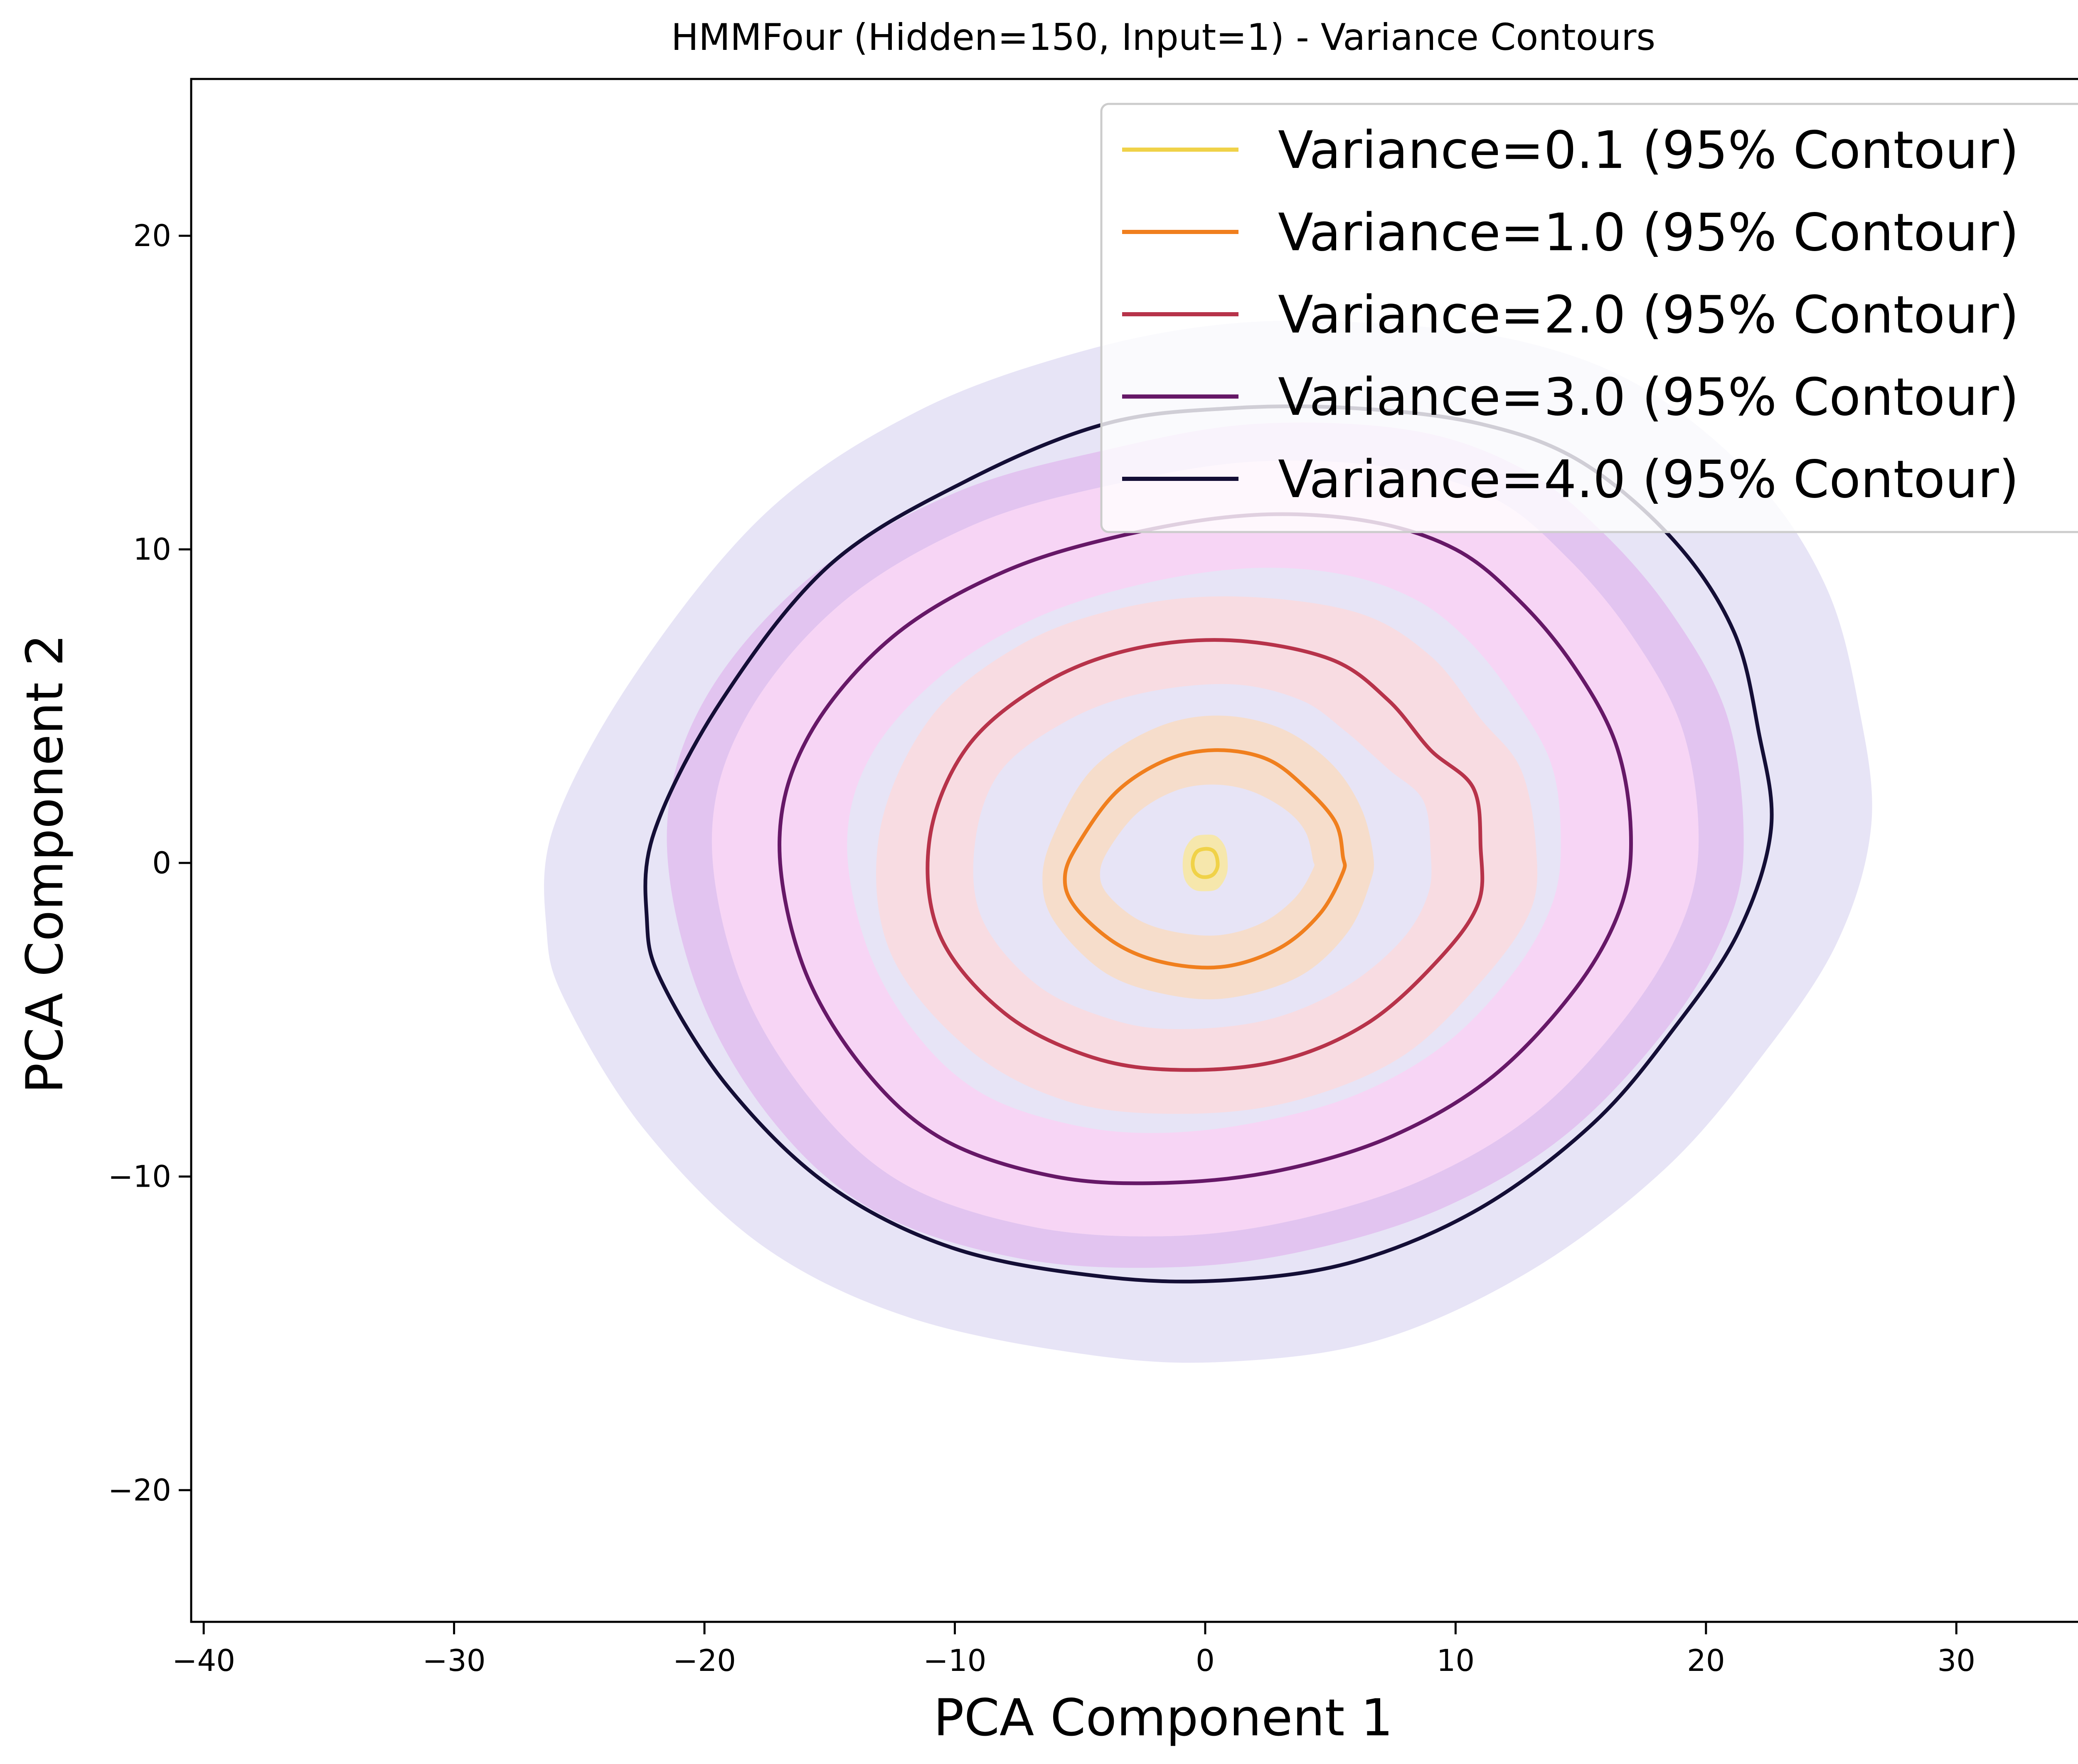 This screenshot has width=2078, height=1764. I want to click on legend-frame, so click(1589, 318).